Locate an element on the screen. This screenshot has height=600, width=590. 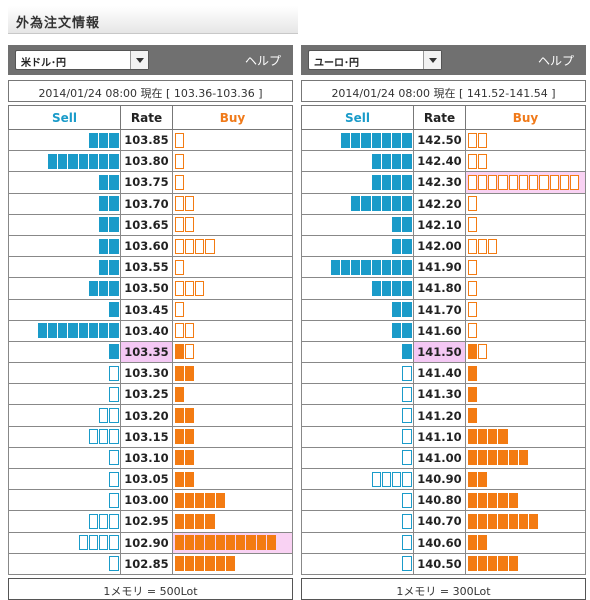
order-book-row: 141.50 is located at coordinates (443, 352).